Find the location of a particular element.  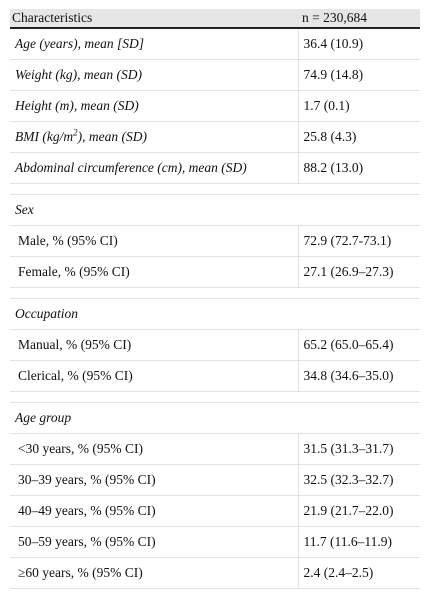

table-row: 50–59 years, % (95% CI) 11.7 (11.6–11.9) is located at coordinates (215, 542).